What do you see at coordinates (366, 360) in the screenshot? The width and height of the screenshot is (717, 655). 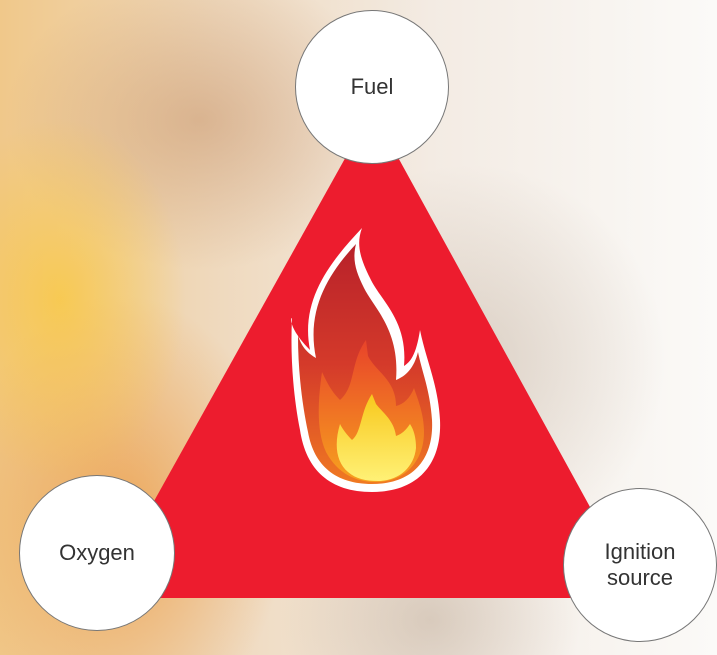 I see `flame` at bounding box center [366, 360].